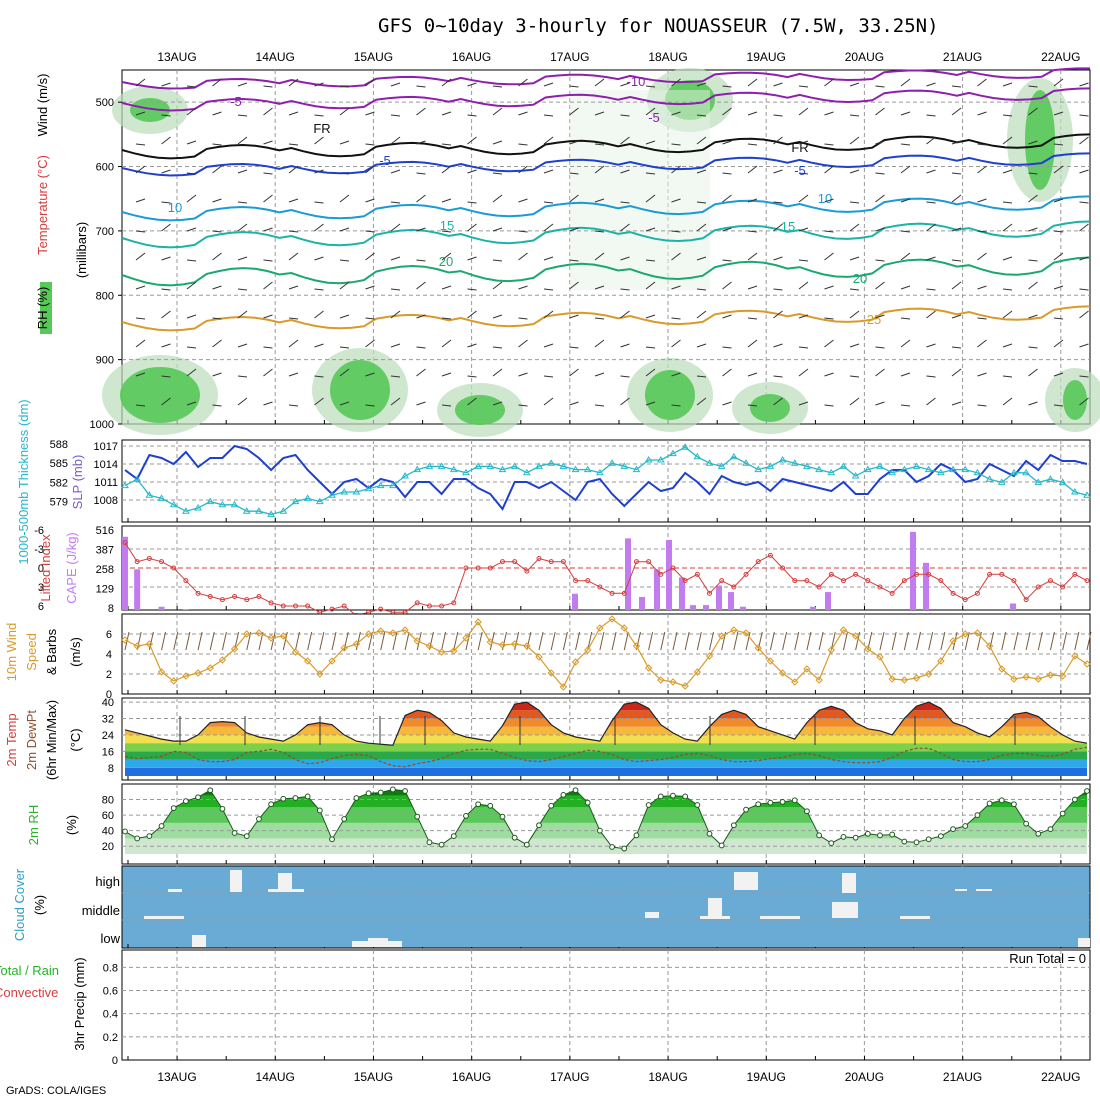 The image size is (1100, 1100). Describe the element at coordinates (1013, 606) in the screenshot. I see `cape-bar` at that location.